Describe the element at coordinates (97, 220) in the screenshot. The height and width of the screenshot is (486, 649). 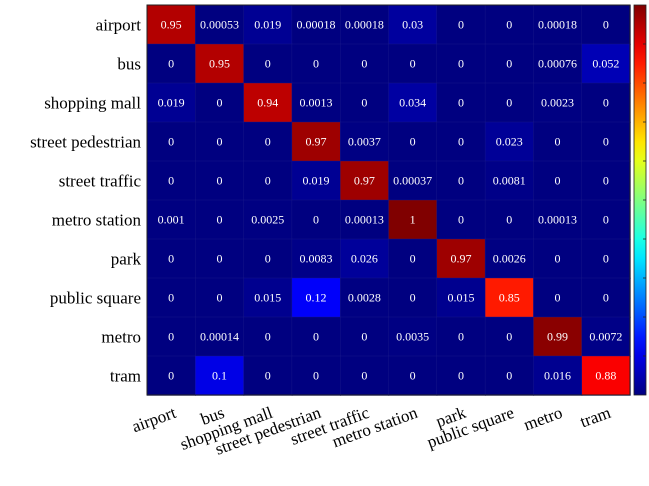
I see `row-label: metro station` at that location.